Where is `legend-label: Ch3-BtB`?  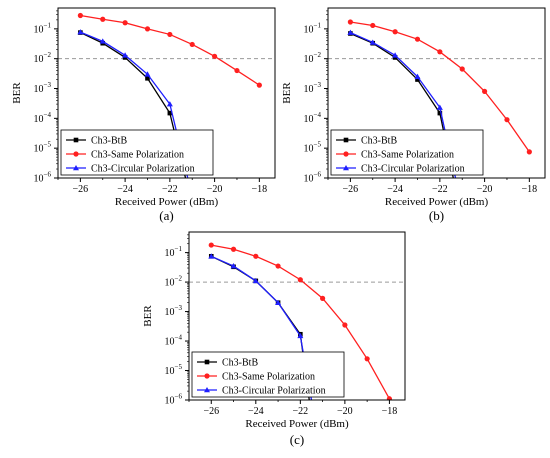
legend-label: Ch3-BtB is located at coordinates (240, 363).